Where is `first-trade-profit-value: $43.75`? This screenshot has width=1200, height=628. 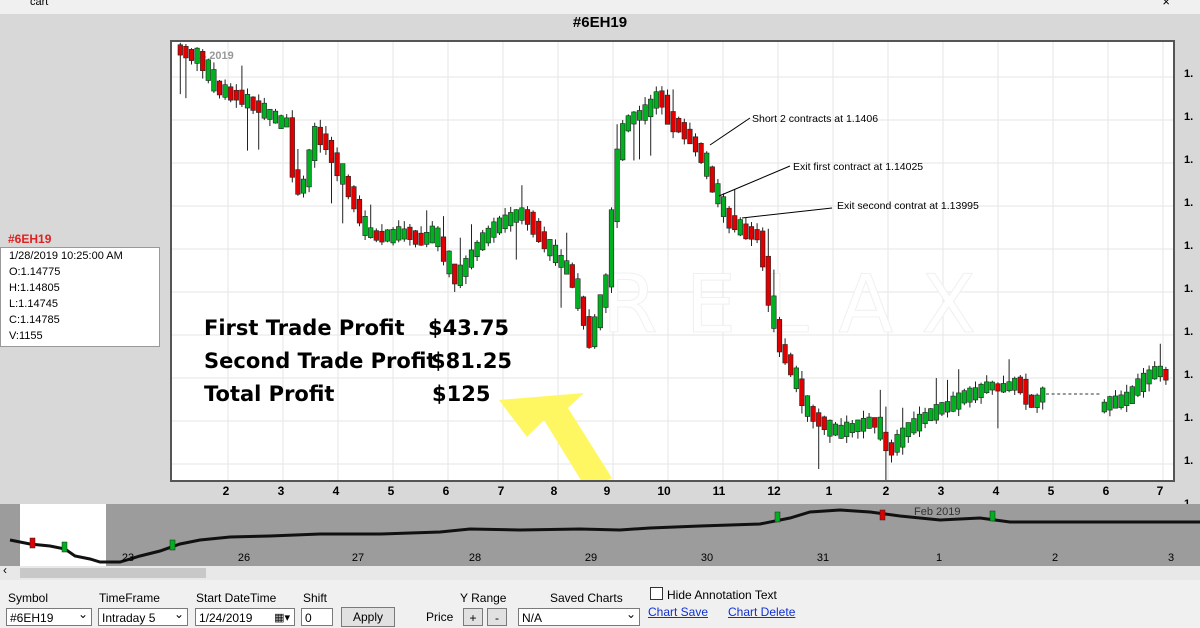 first-trade-profit-value: $43.75 is located at coordinates (469, 328).